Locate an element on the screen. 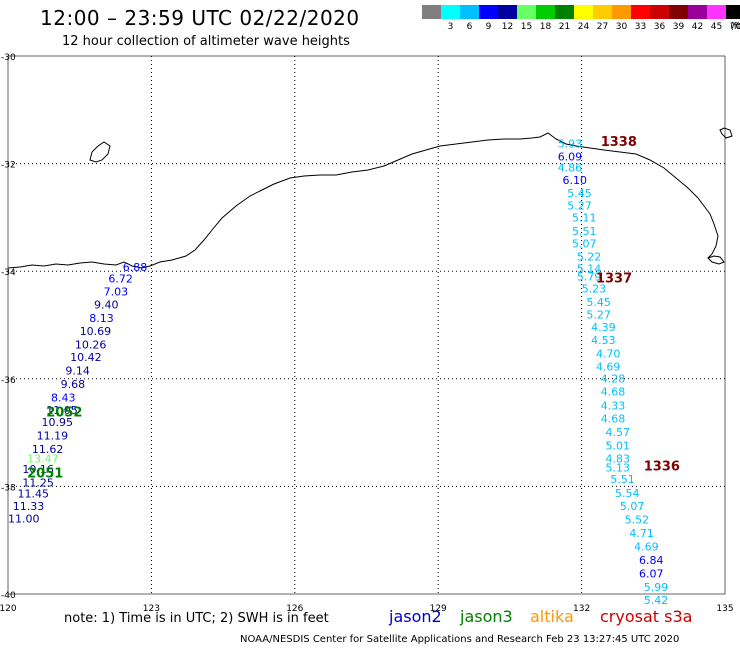  swh-value: 5.13 is located at coordinates (618, 467).